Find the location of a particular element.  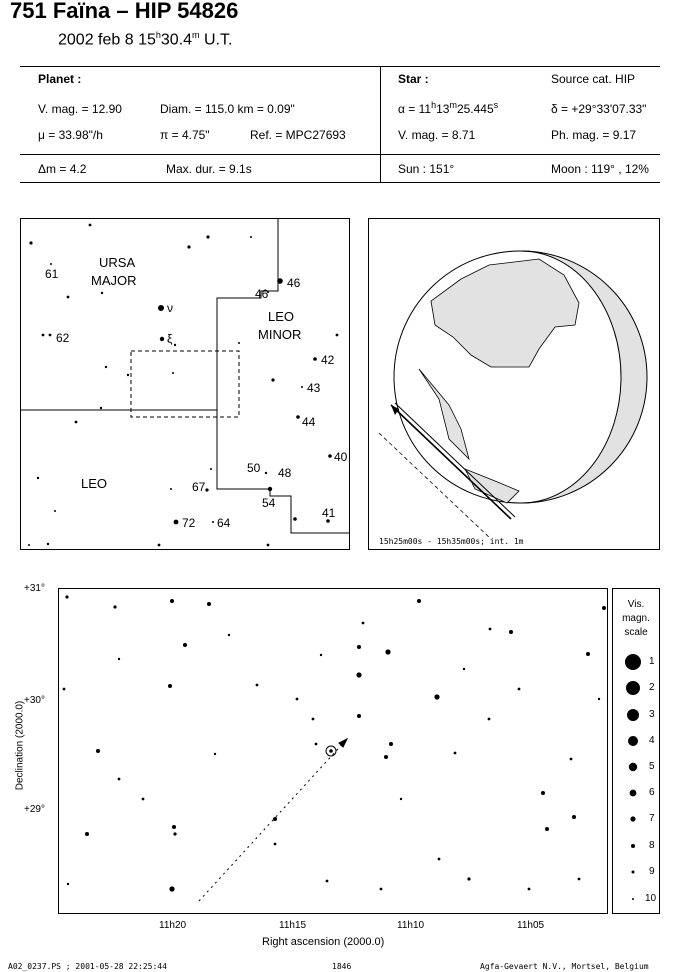

star-label-64: 64 is located at coordinates (224, 523).